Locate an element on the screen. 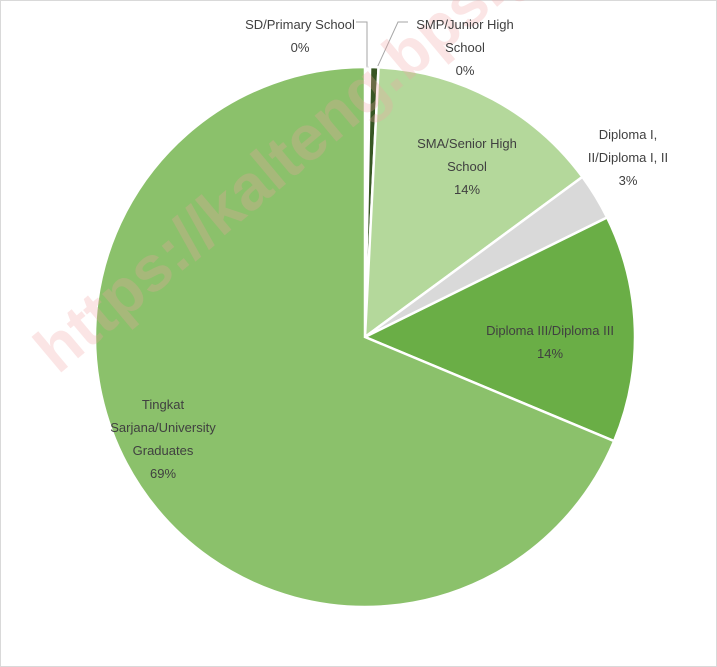  slice-label: SD/Primary School 0% is located at coordinates (300, 36).